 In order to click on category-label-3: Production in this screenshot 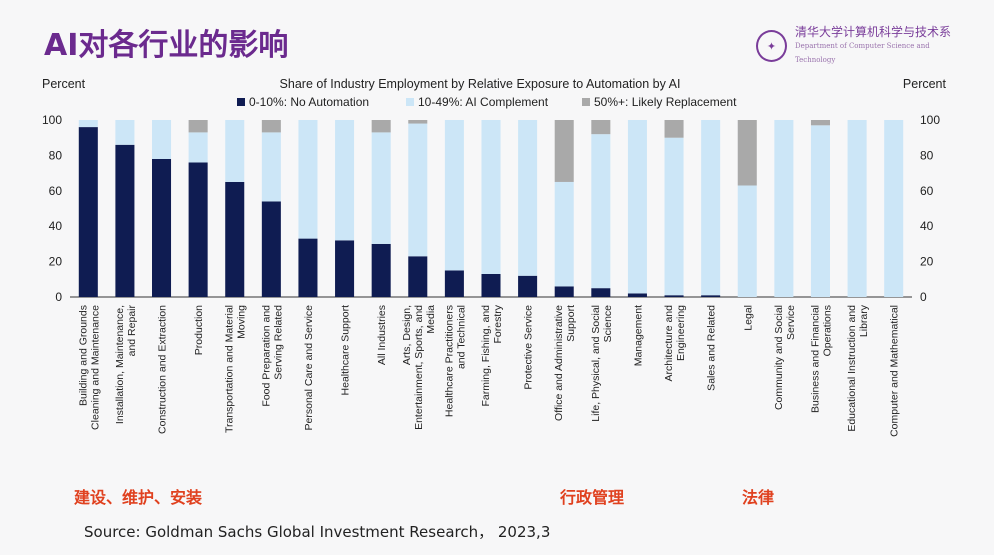, I will do `click(199, 330)`.